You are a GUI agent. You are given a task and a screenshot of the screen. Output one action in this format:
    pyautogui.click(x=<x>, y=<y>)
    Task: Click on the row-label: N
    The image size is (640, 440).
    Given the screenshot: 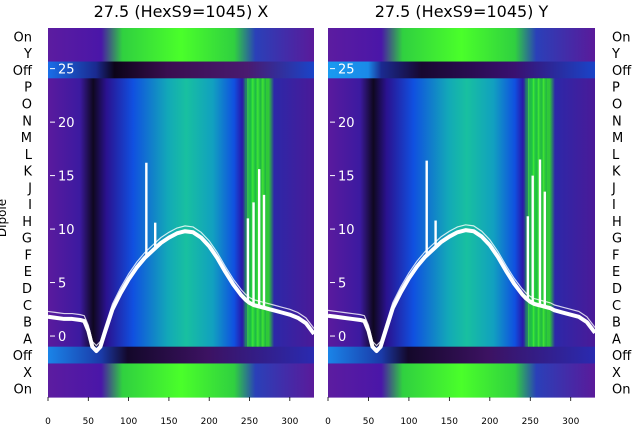 What is the action you would take?
    pyautogui.click(x=27, y=121)
    